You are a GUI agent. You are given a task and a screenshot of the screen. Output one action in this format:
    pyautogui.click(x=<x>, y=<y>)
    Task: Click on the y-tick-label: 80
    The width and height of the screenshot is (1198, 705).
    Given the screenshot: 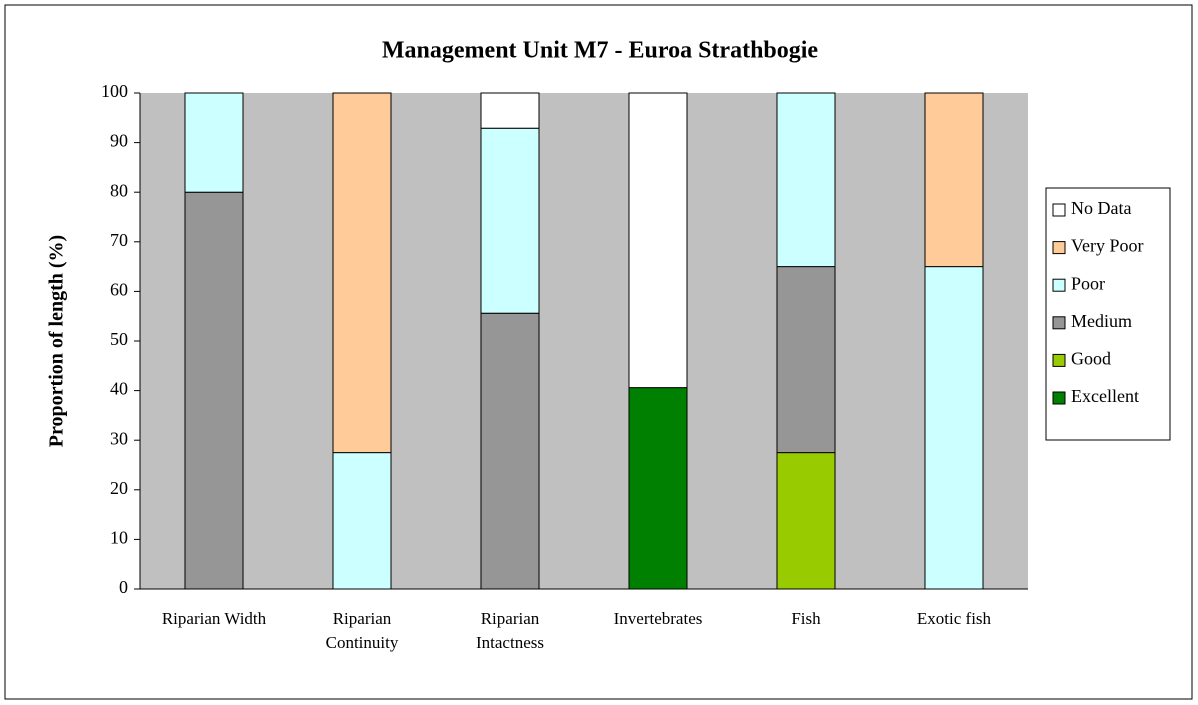 What is the action you would take?
    pyautogui.click(x=119, y=190)
    